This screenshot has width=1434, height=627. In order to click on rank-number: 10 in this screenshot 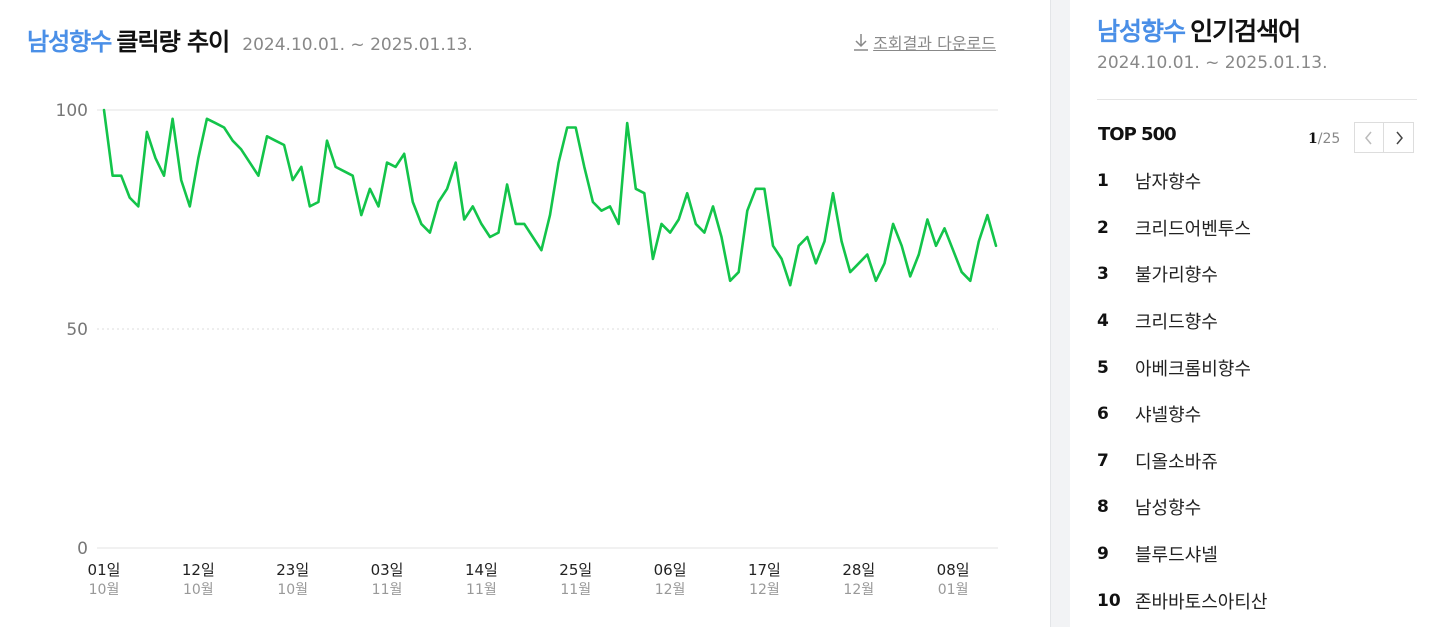, I will do `click(1109, 600)`.